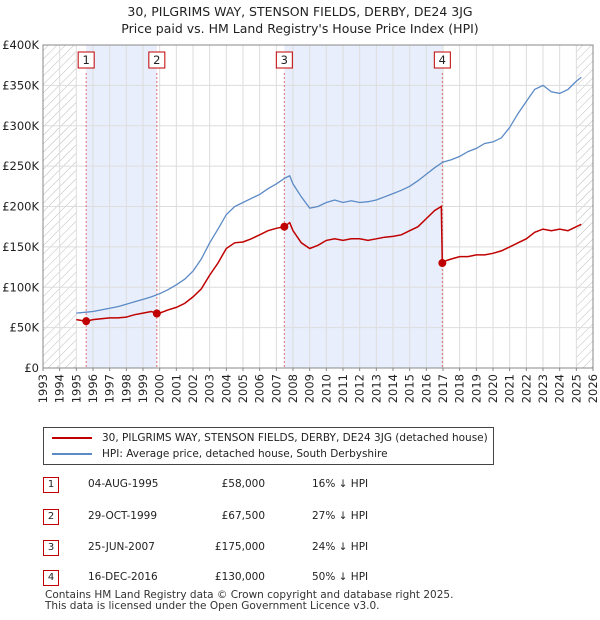  What do you see at coordinates (122, 516) in the screenshot?
I see `transaction-date: 29-OCT-1999` at bounding box center [122, 516].